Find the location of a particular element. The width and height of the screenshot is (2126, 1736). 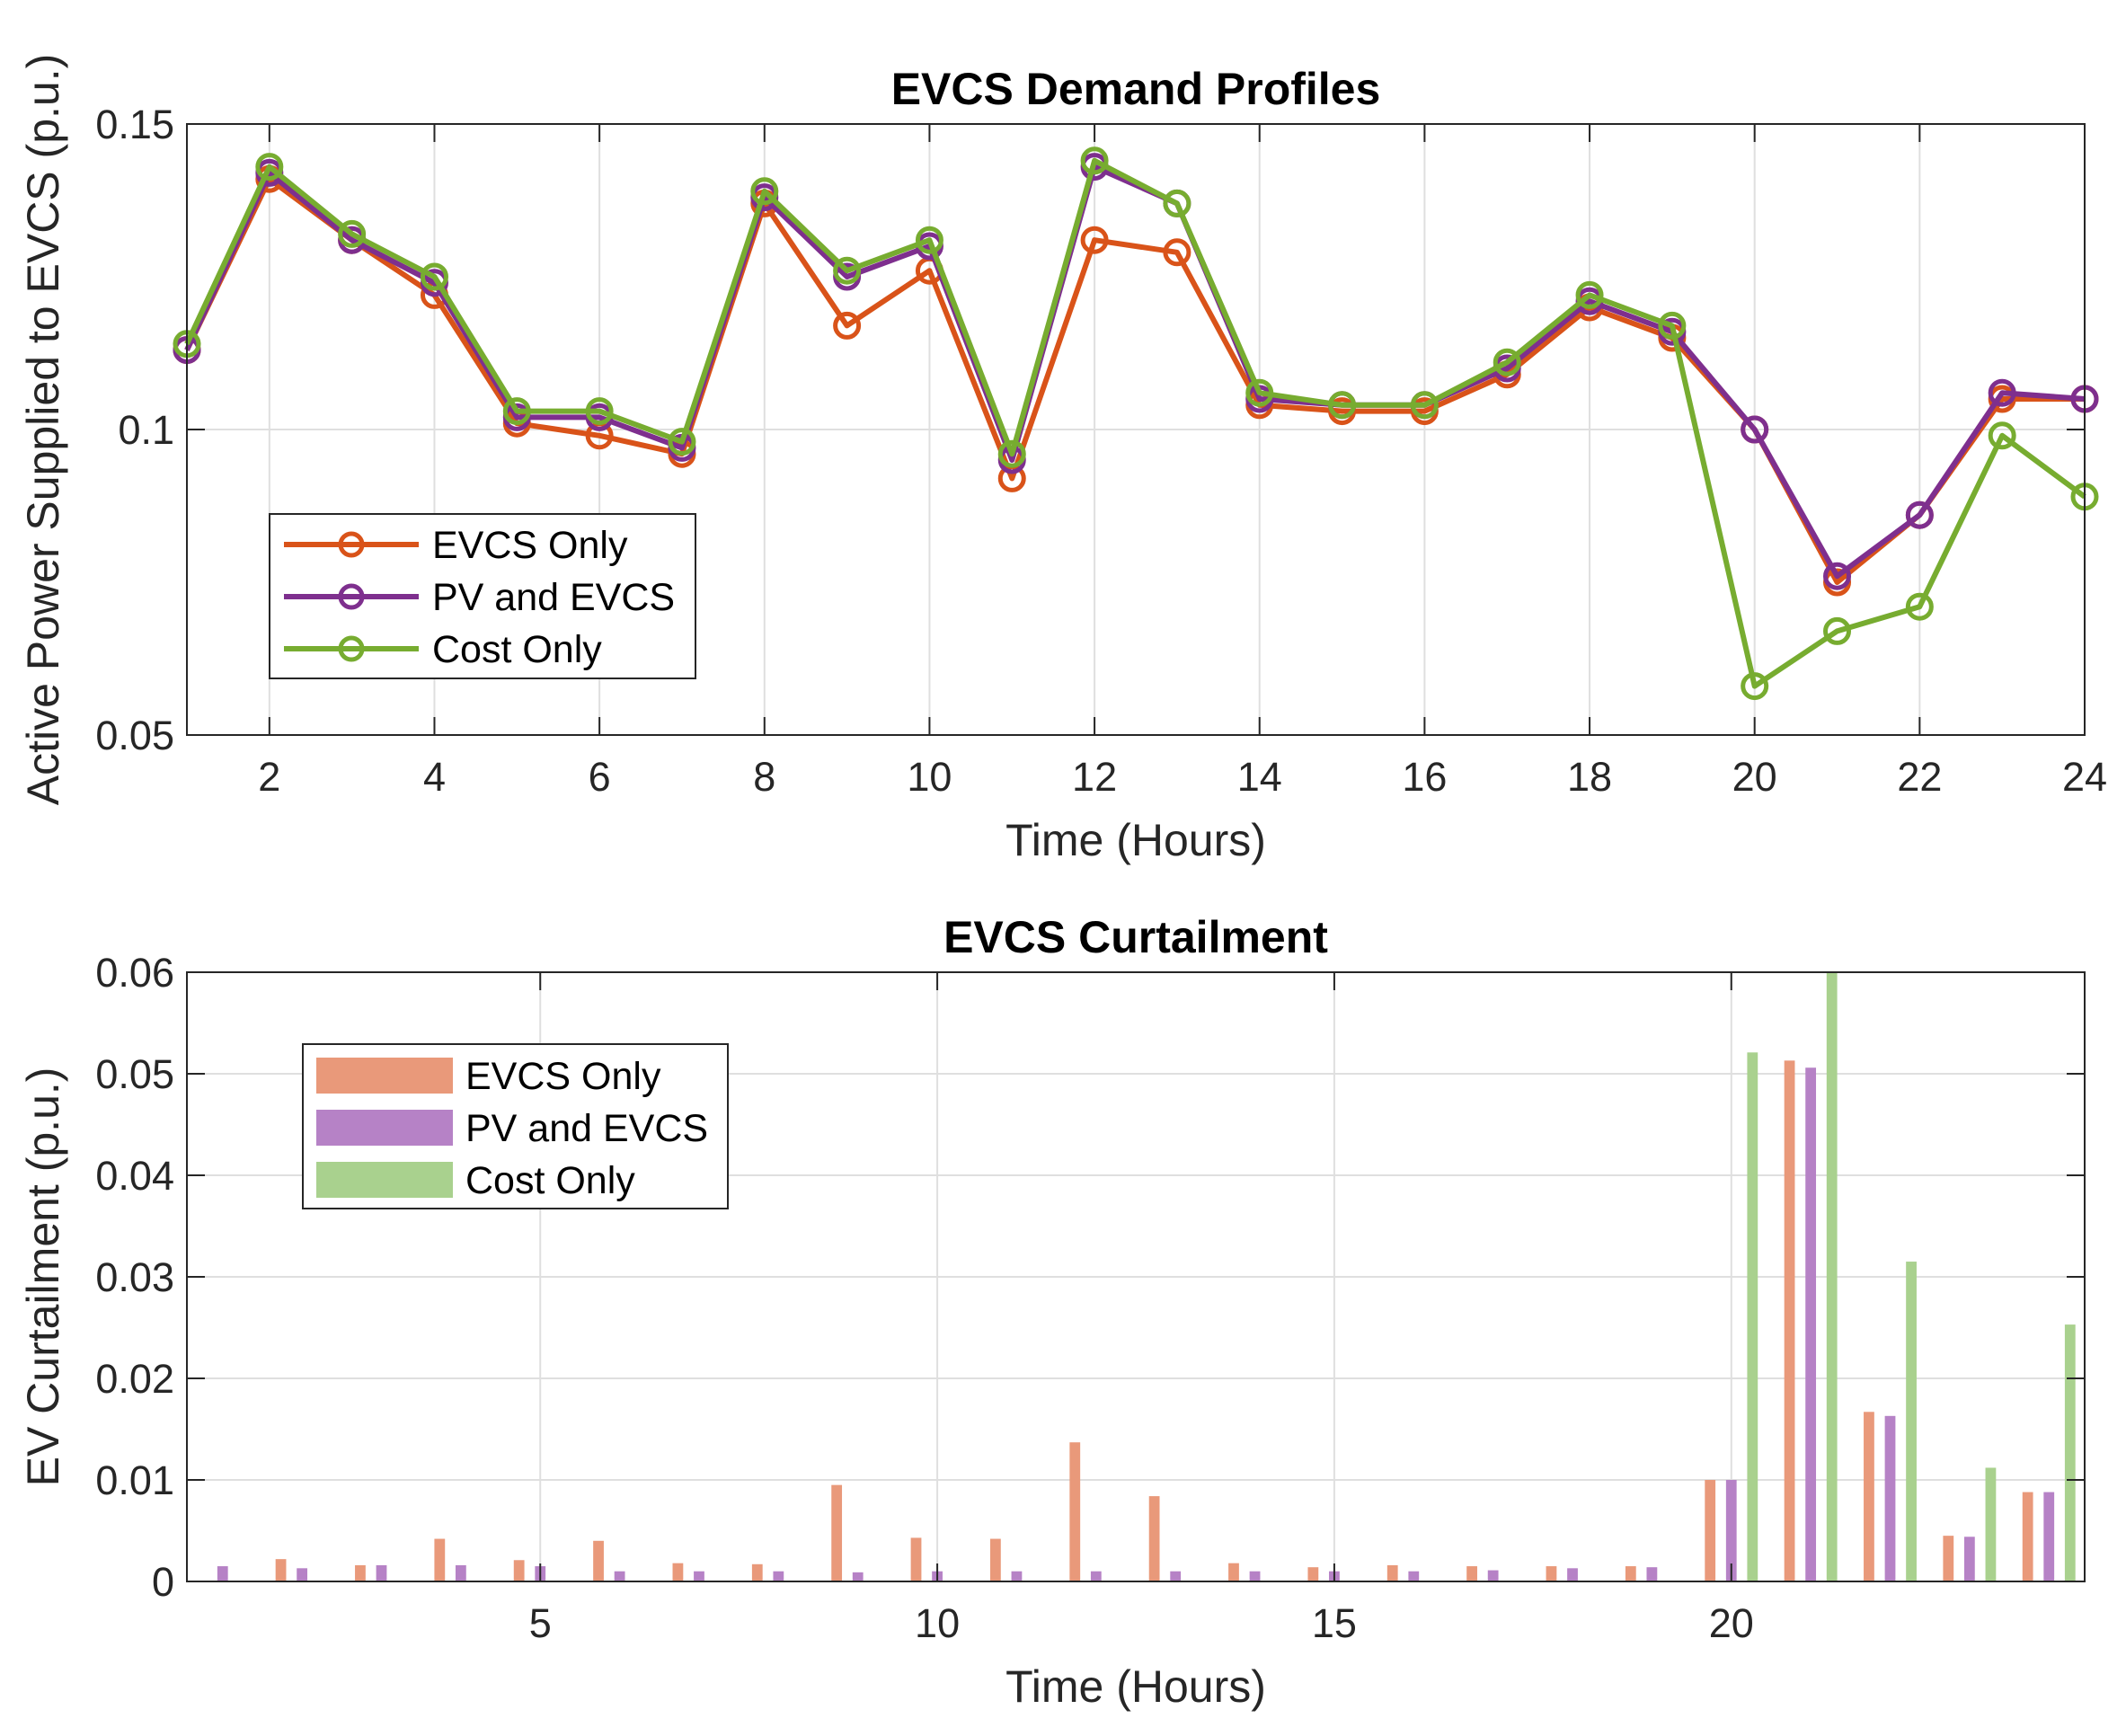

legend-label-evcs-only: EVCS Only is located at coordinates (530, 545).